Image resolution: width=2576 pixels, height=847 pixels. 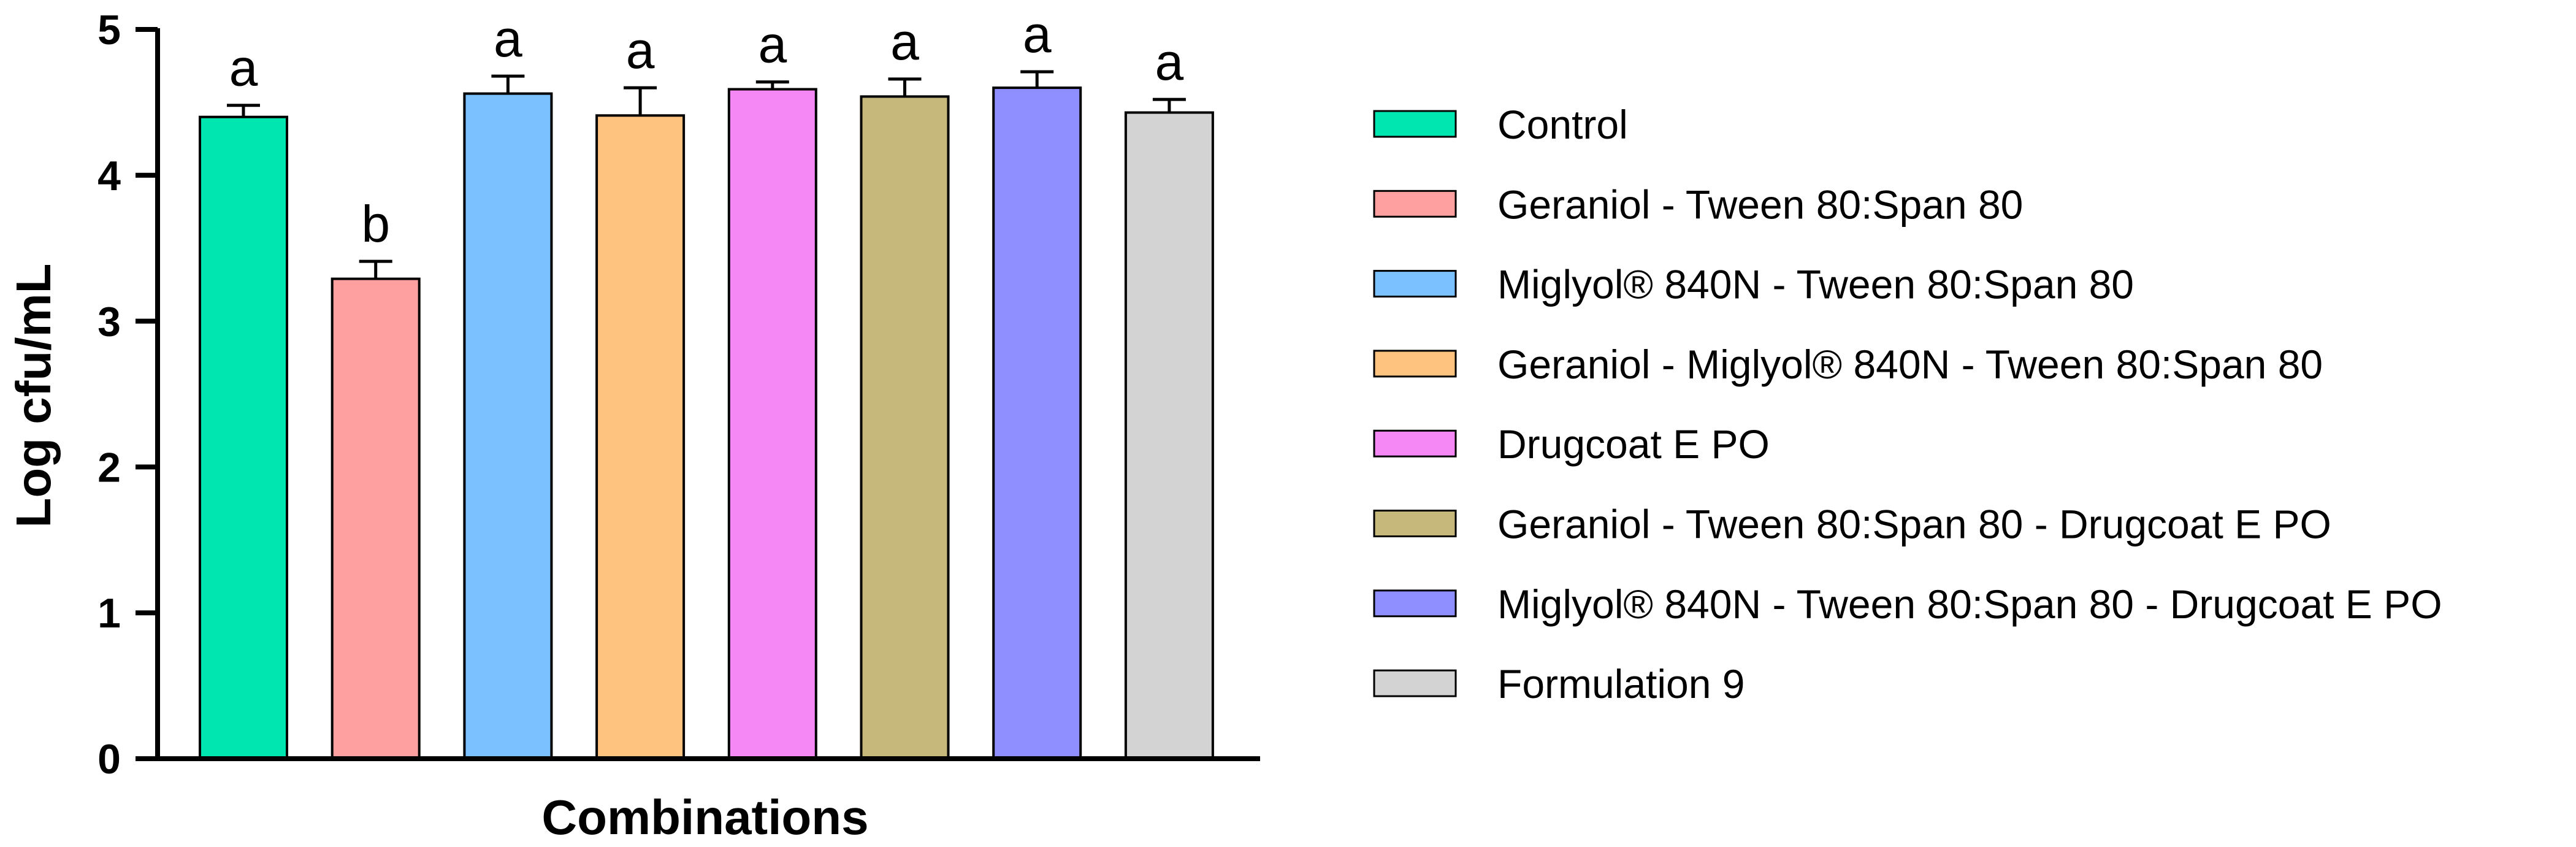 I want to click on y-tick-label-4: 4, so click(x=109, y=176).